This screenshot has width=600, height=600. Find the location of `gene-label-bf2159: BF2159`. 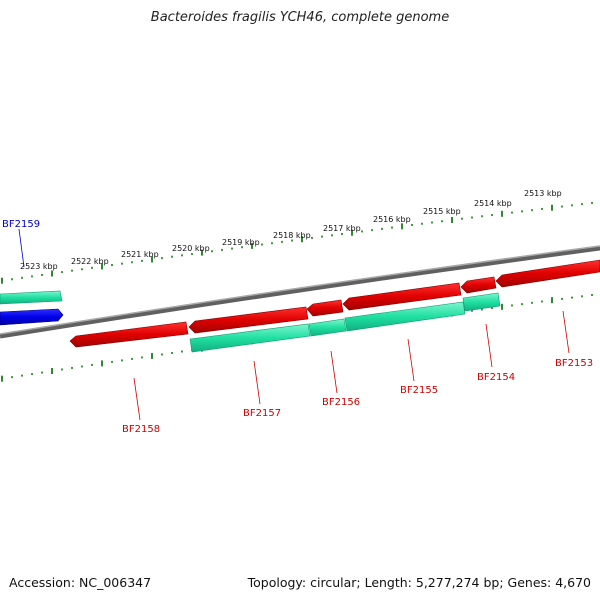

gene-label-bf2159: BF2159 is located at coordinates (21, 224).